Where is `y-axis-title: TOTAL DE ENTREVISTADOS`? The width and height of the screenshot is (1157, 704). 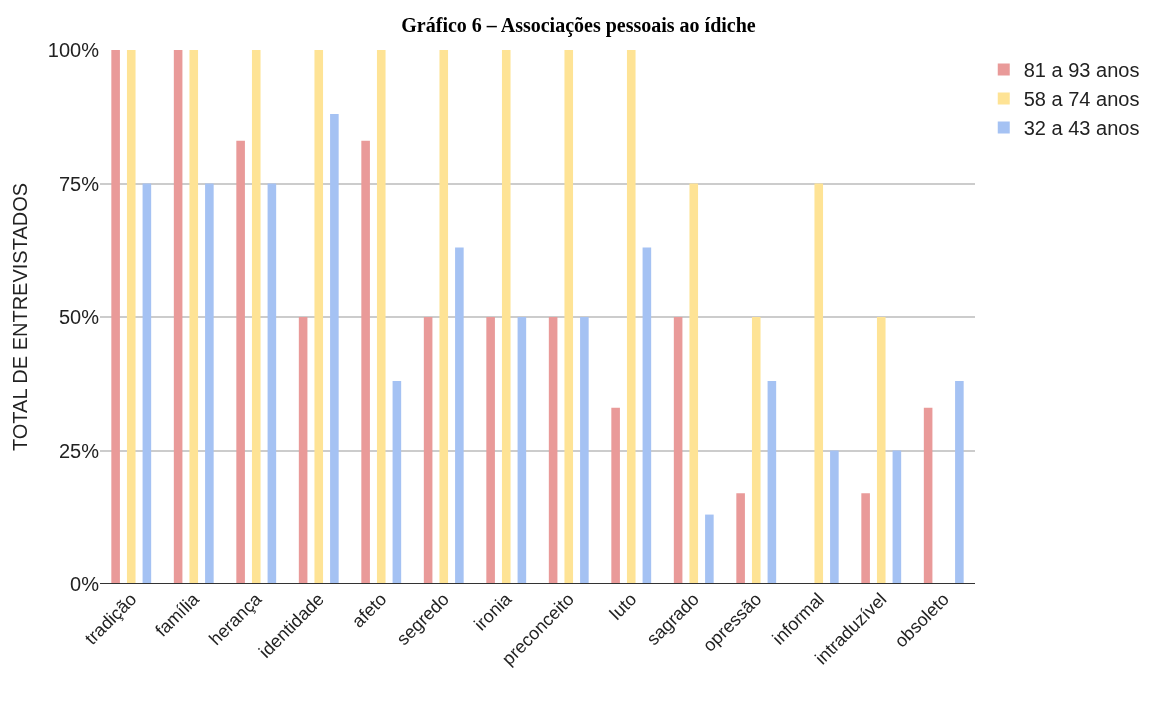 y-axis-title: TOTAL DE ENTREVISTADOS is located at coordinates (20, 317).